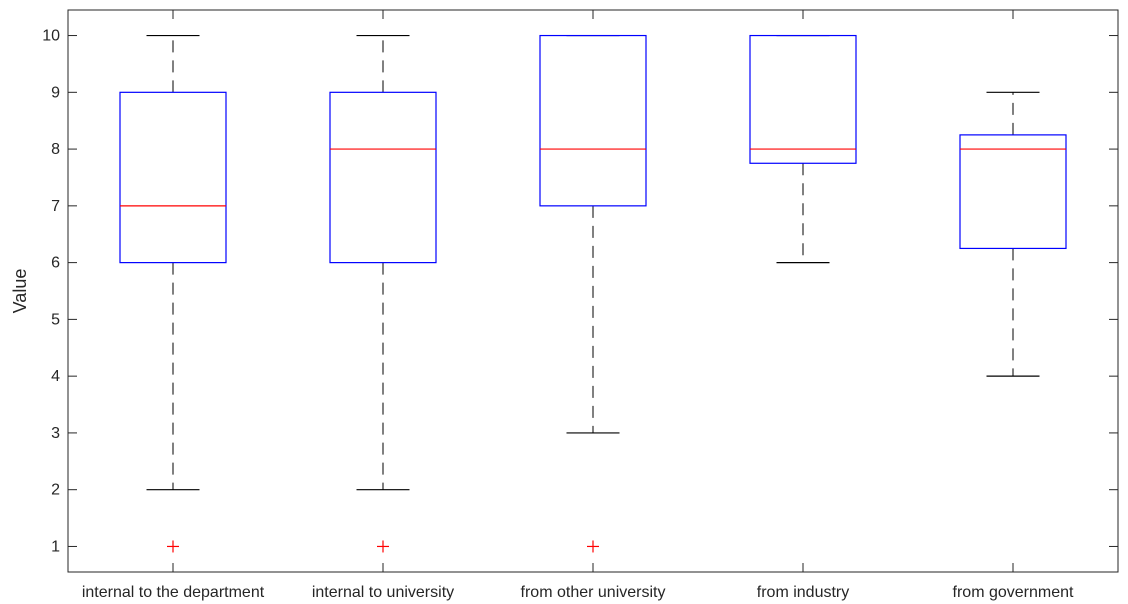  What do you see at coordinates (55, 319) in the screenshot?
I see `y-tick-label: 5` at bounding box center [55, 319].